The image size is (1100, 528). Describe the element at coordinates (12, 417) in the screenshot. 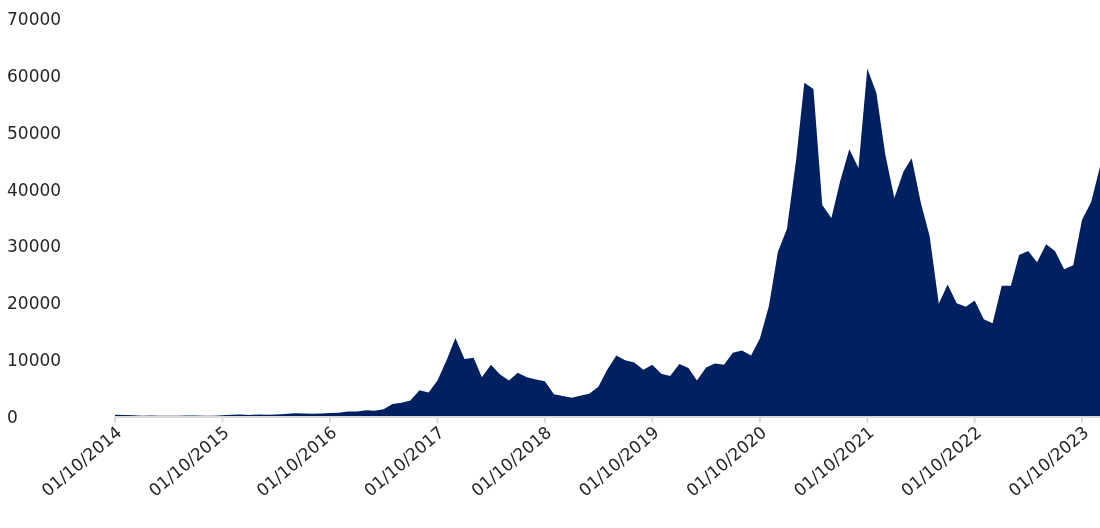

I see `y-tick-label: 0` at that location.